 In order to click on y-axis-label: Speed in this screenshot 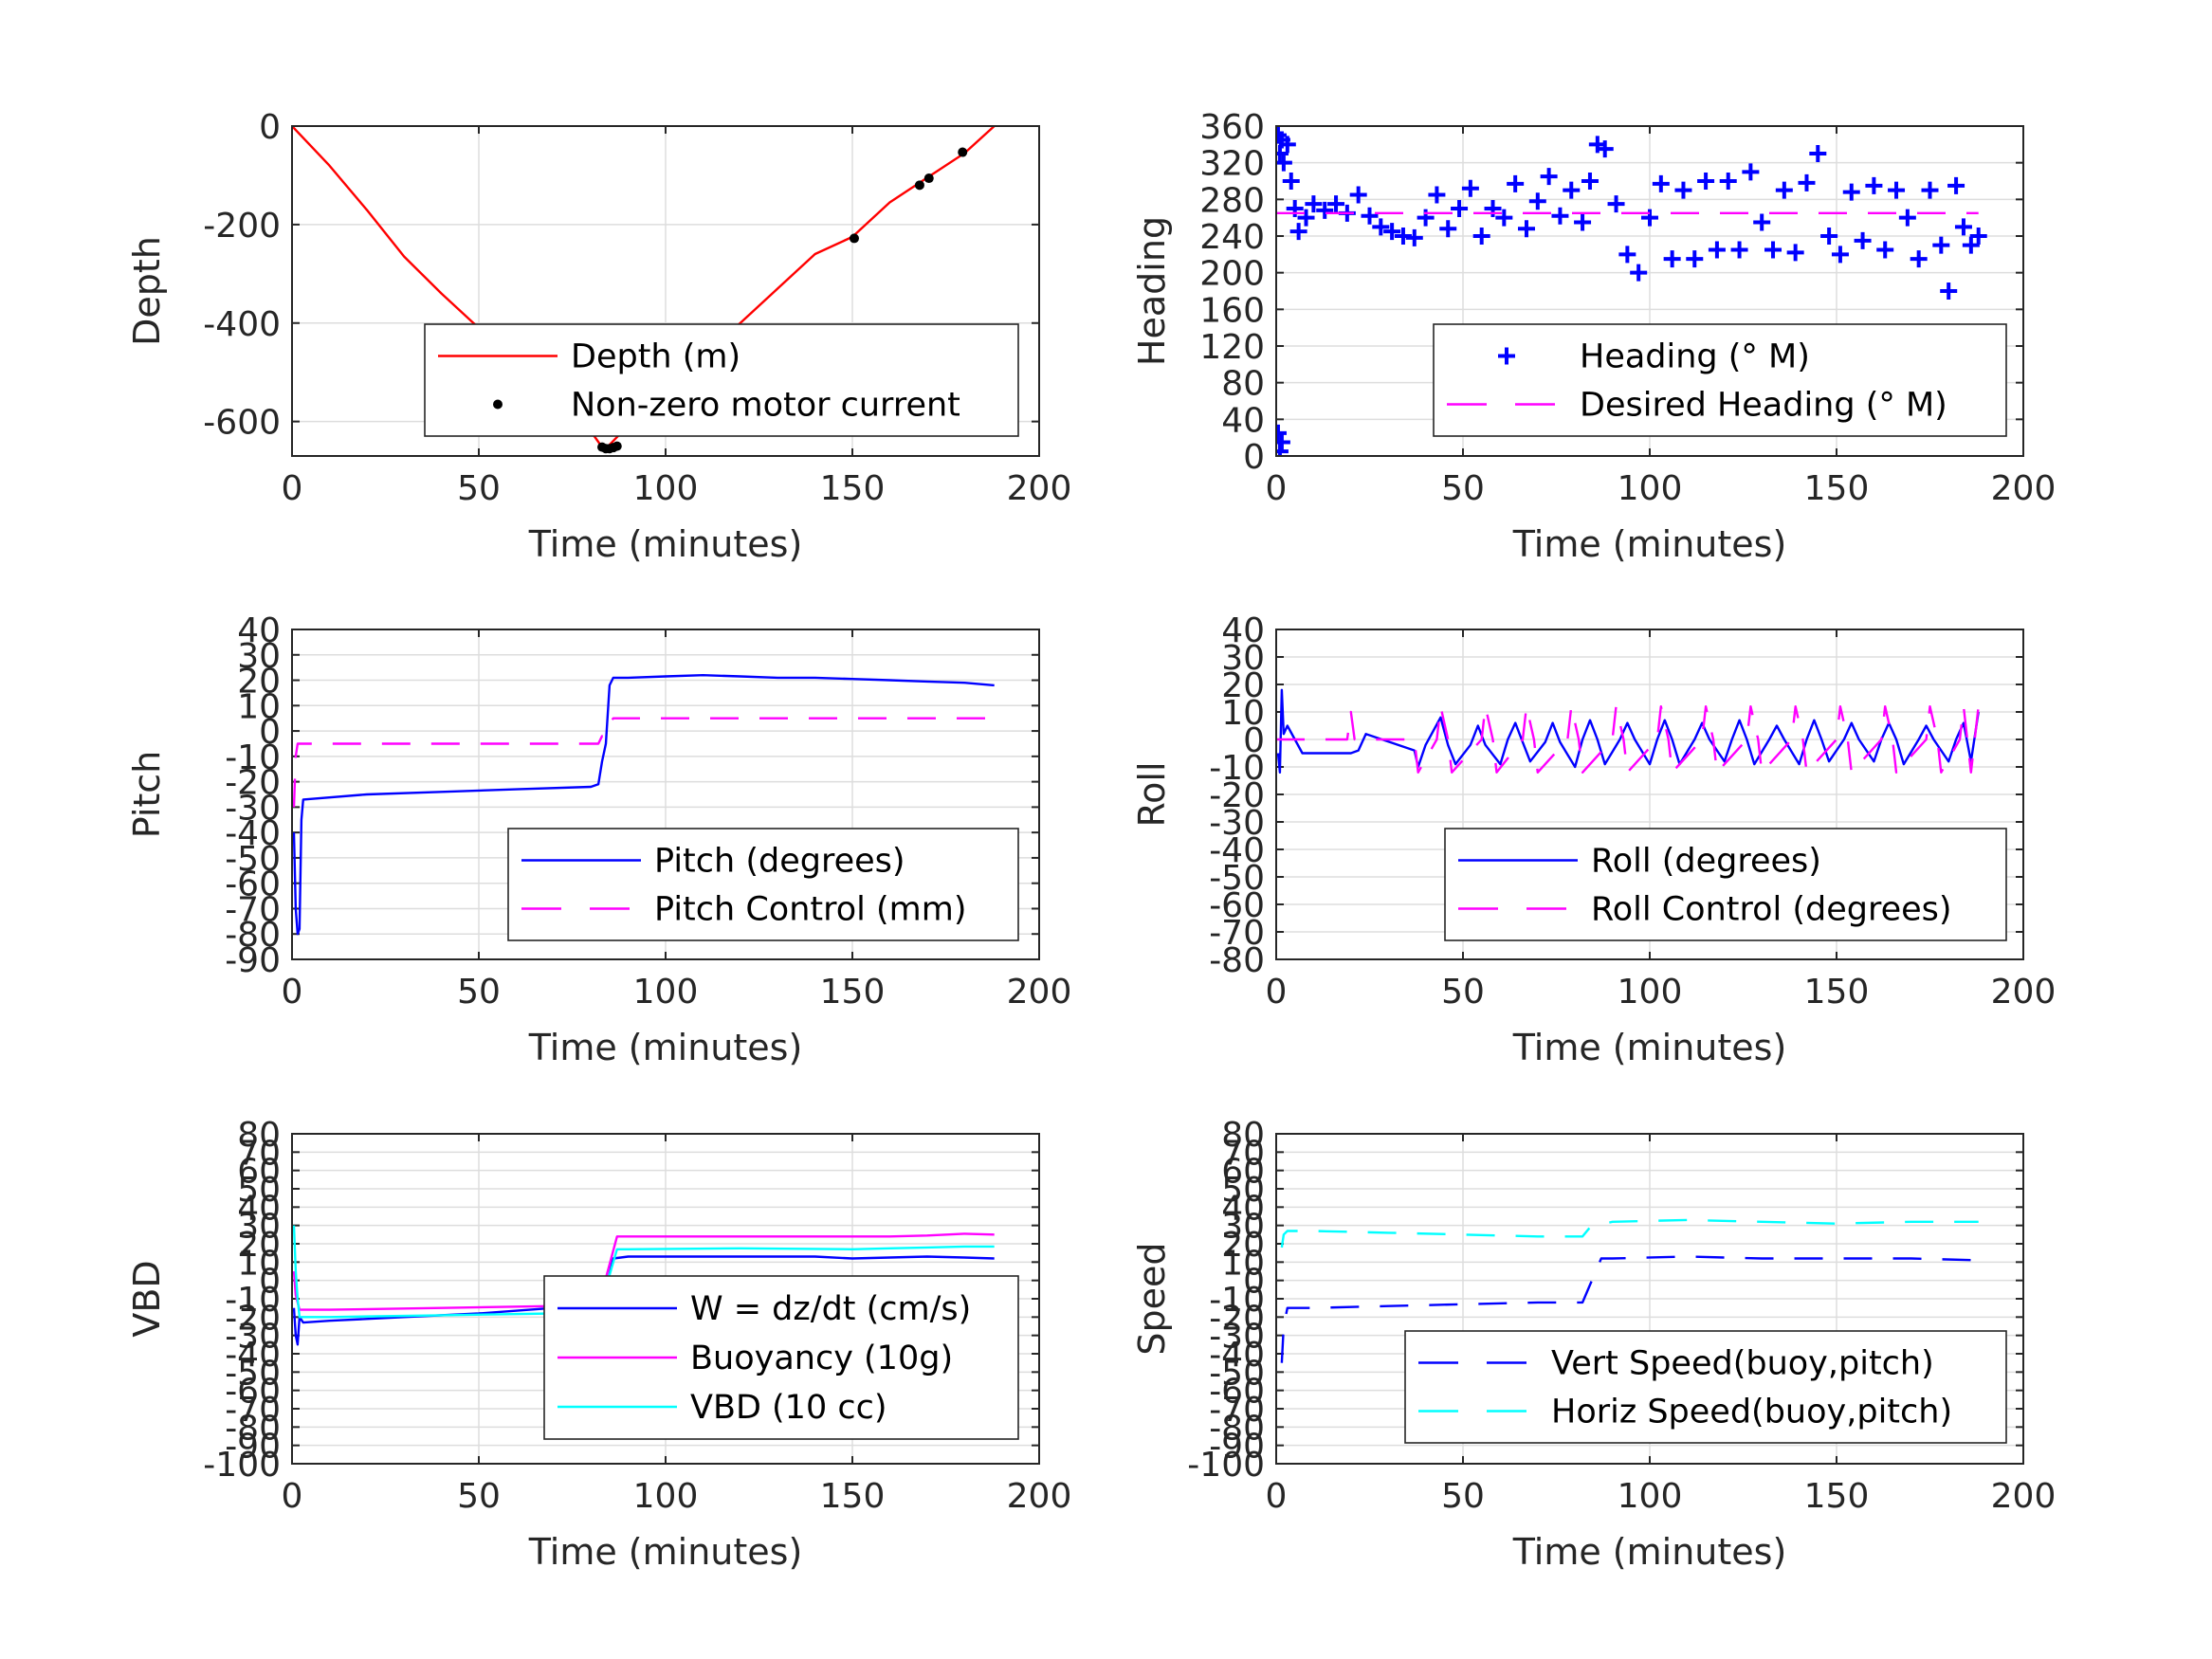, I will do `click(1152, 1298)`.